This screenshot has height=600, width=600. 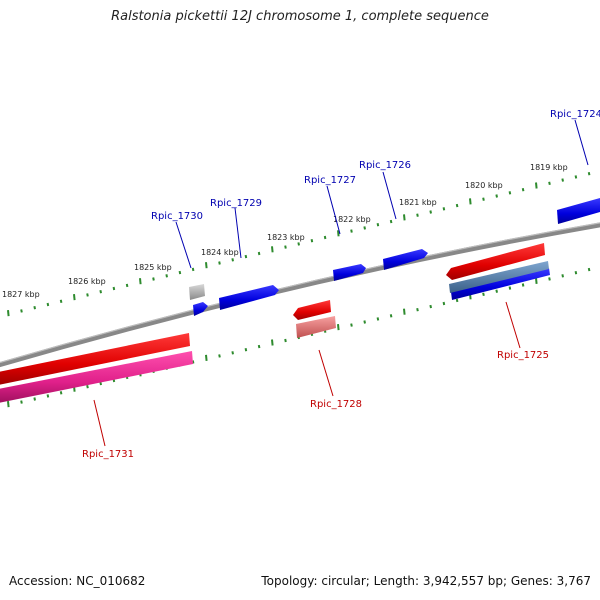 What do you see at coordinates (312, 310) in the screenshot?
I see `gene-rpic-1728-cds` at bounding box center [312, 310].